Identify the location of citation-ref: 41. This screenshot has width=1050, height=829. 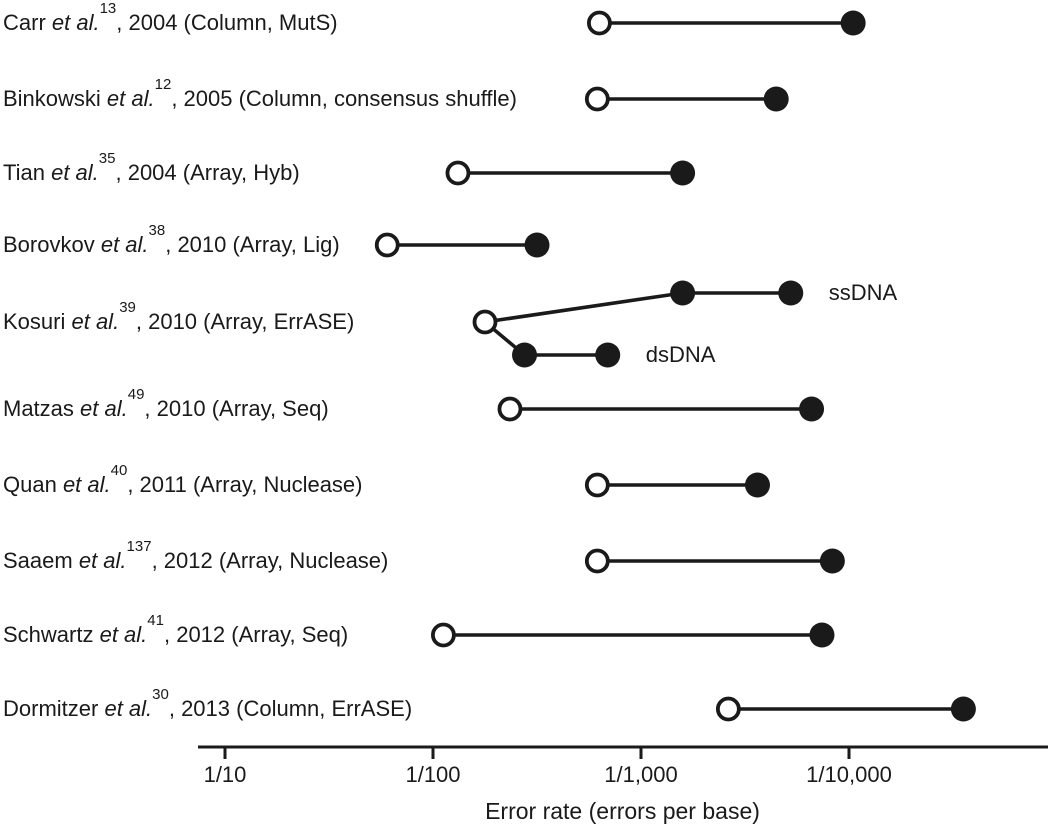
(155, 620).